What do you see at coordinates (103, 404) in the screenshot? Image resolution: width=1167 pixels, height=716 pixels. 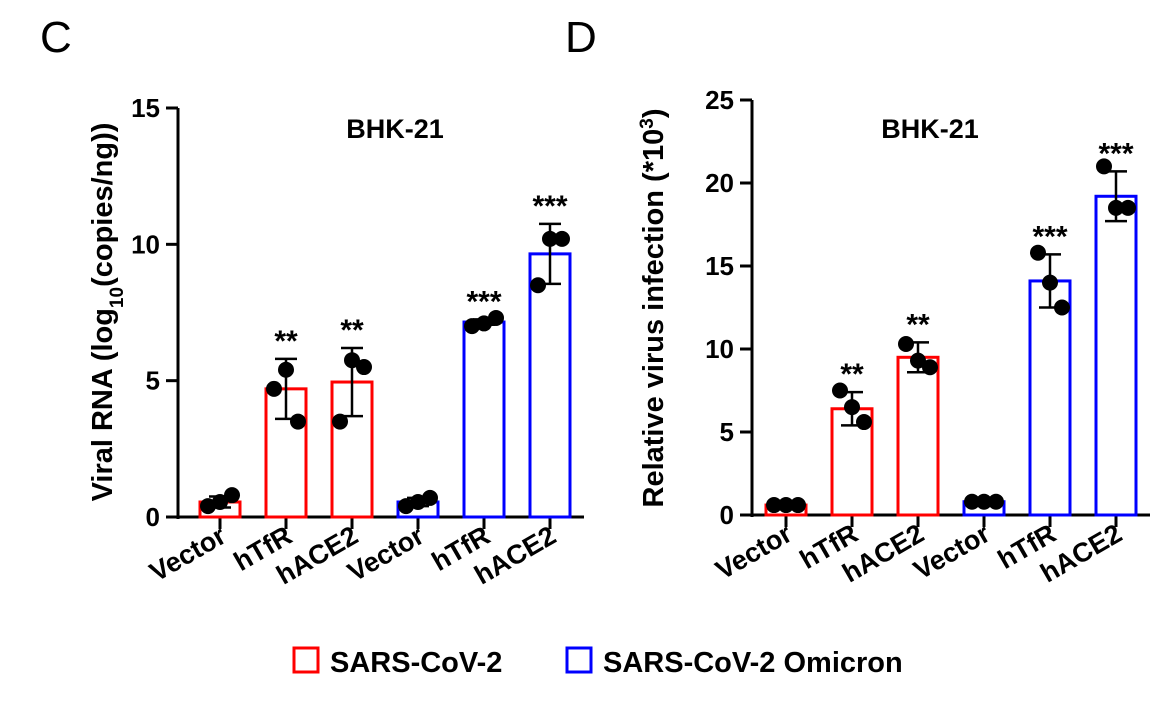 I see `y-axis-label-main: Viral RNA (log` at bounding box center [103, 404].